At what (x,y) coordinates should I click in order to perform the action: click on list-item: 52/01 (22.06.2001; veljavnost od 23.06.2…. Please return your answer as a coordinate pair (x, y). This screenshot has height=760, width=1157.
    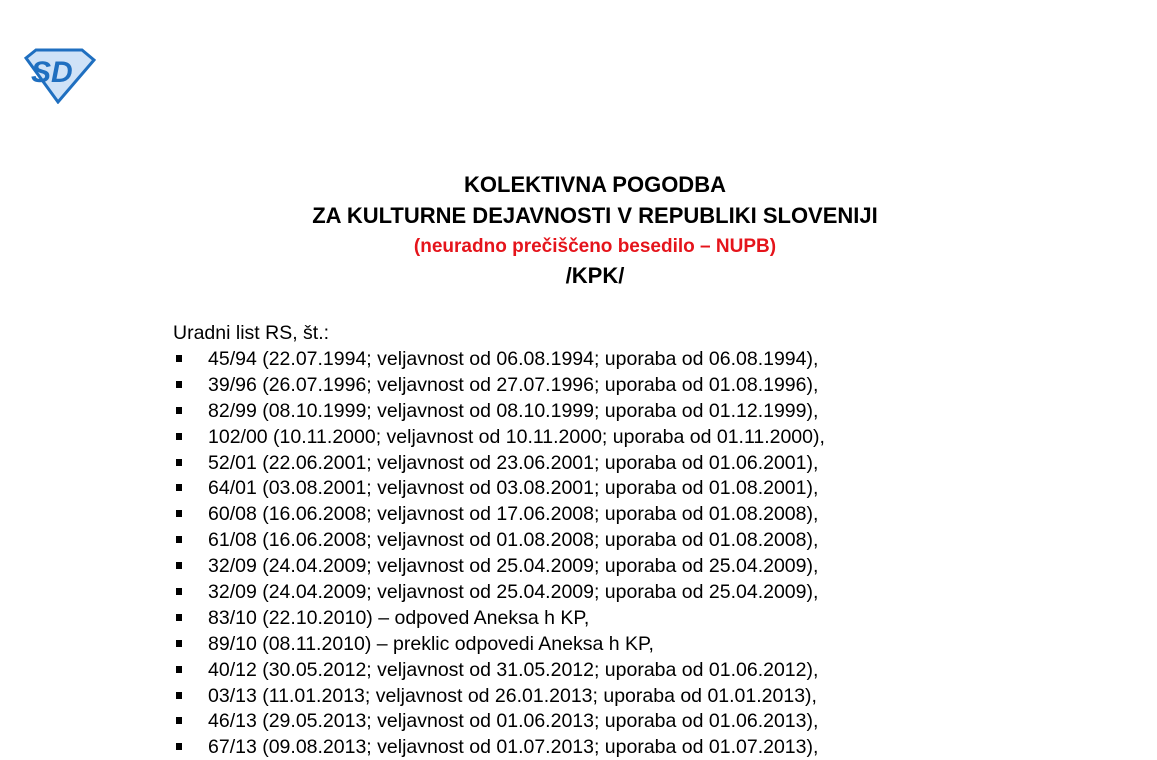
    Looking at the image, I should click on (499, 463).